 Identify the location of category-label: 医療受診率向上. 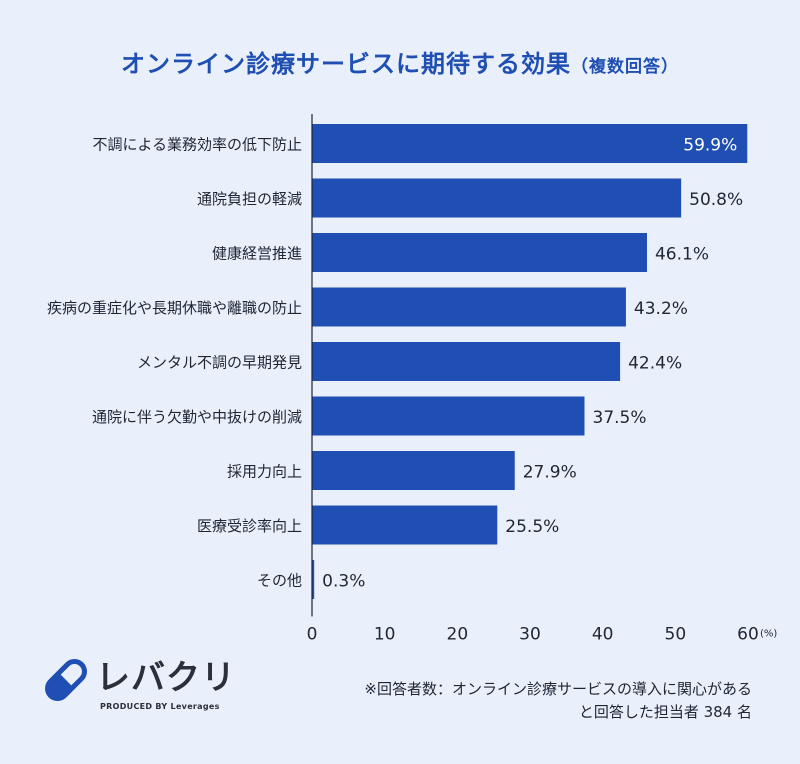
(249, 526).